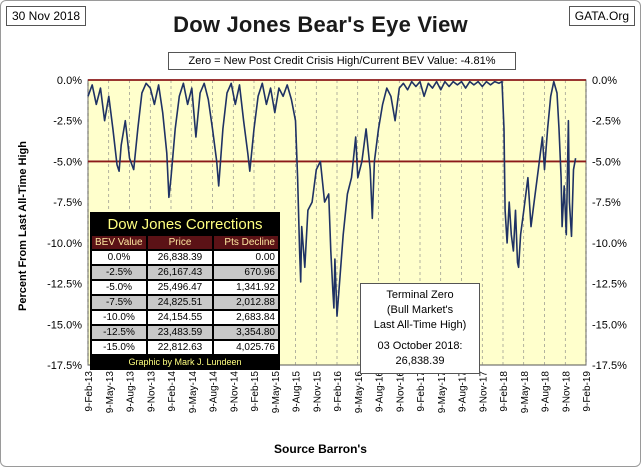 The image size is (641, 467). Describe the element at coordinates (380, 392) in the screenshot. I see `x-tick-label: 9-Aug-16` at that location.